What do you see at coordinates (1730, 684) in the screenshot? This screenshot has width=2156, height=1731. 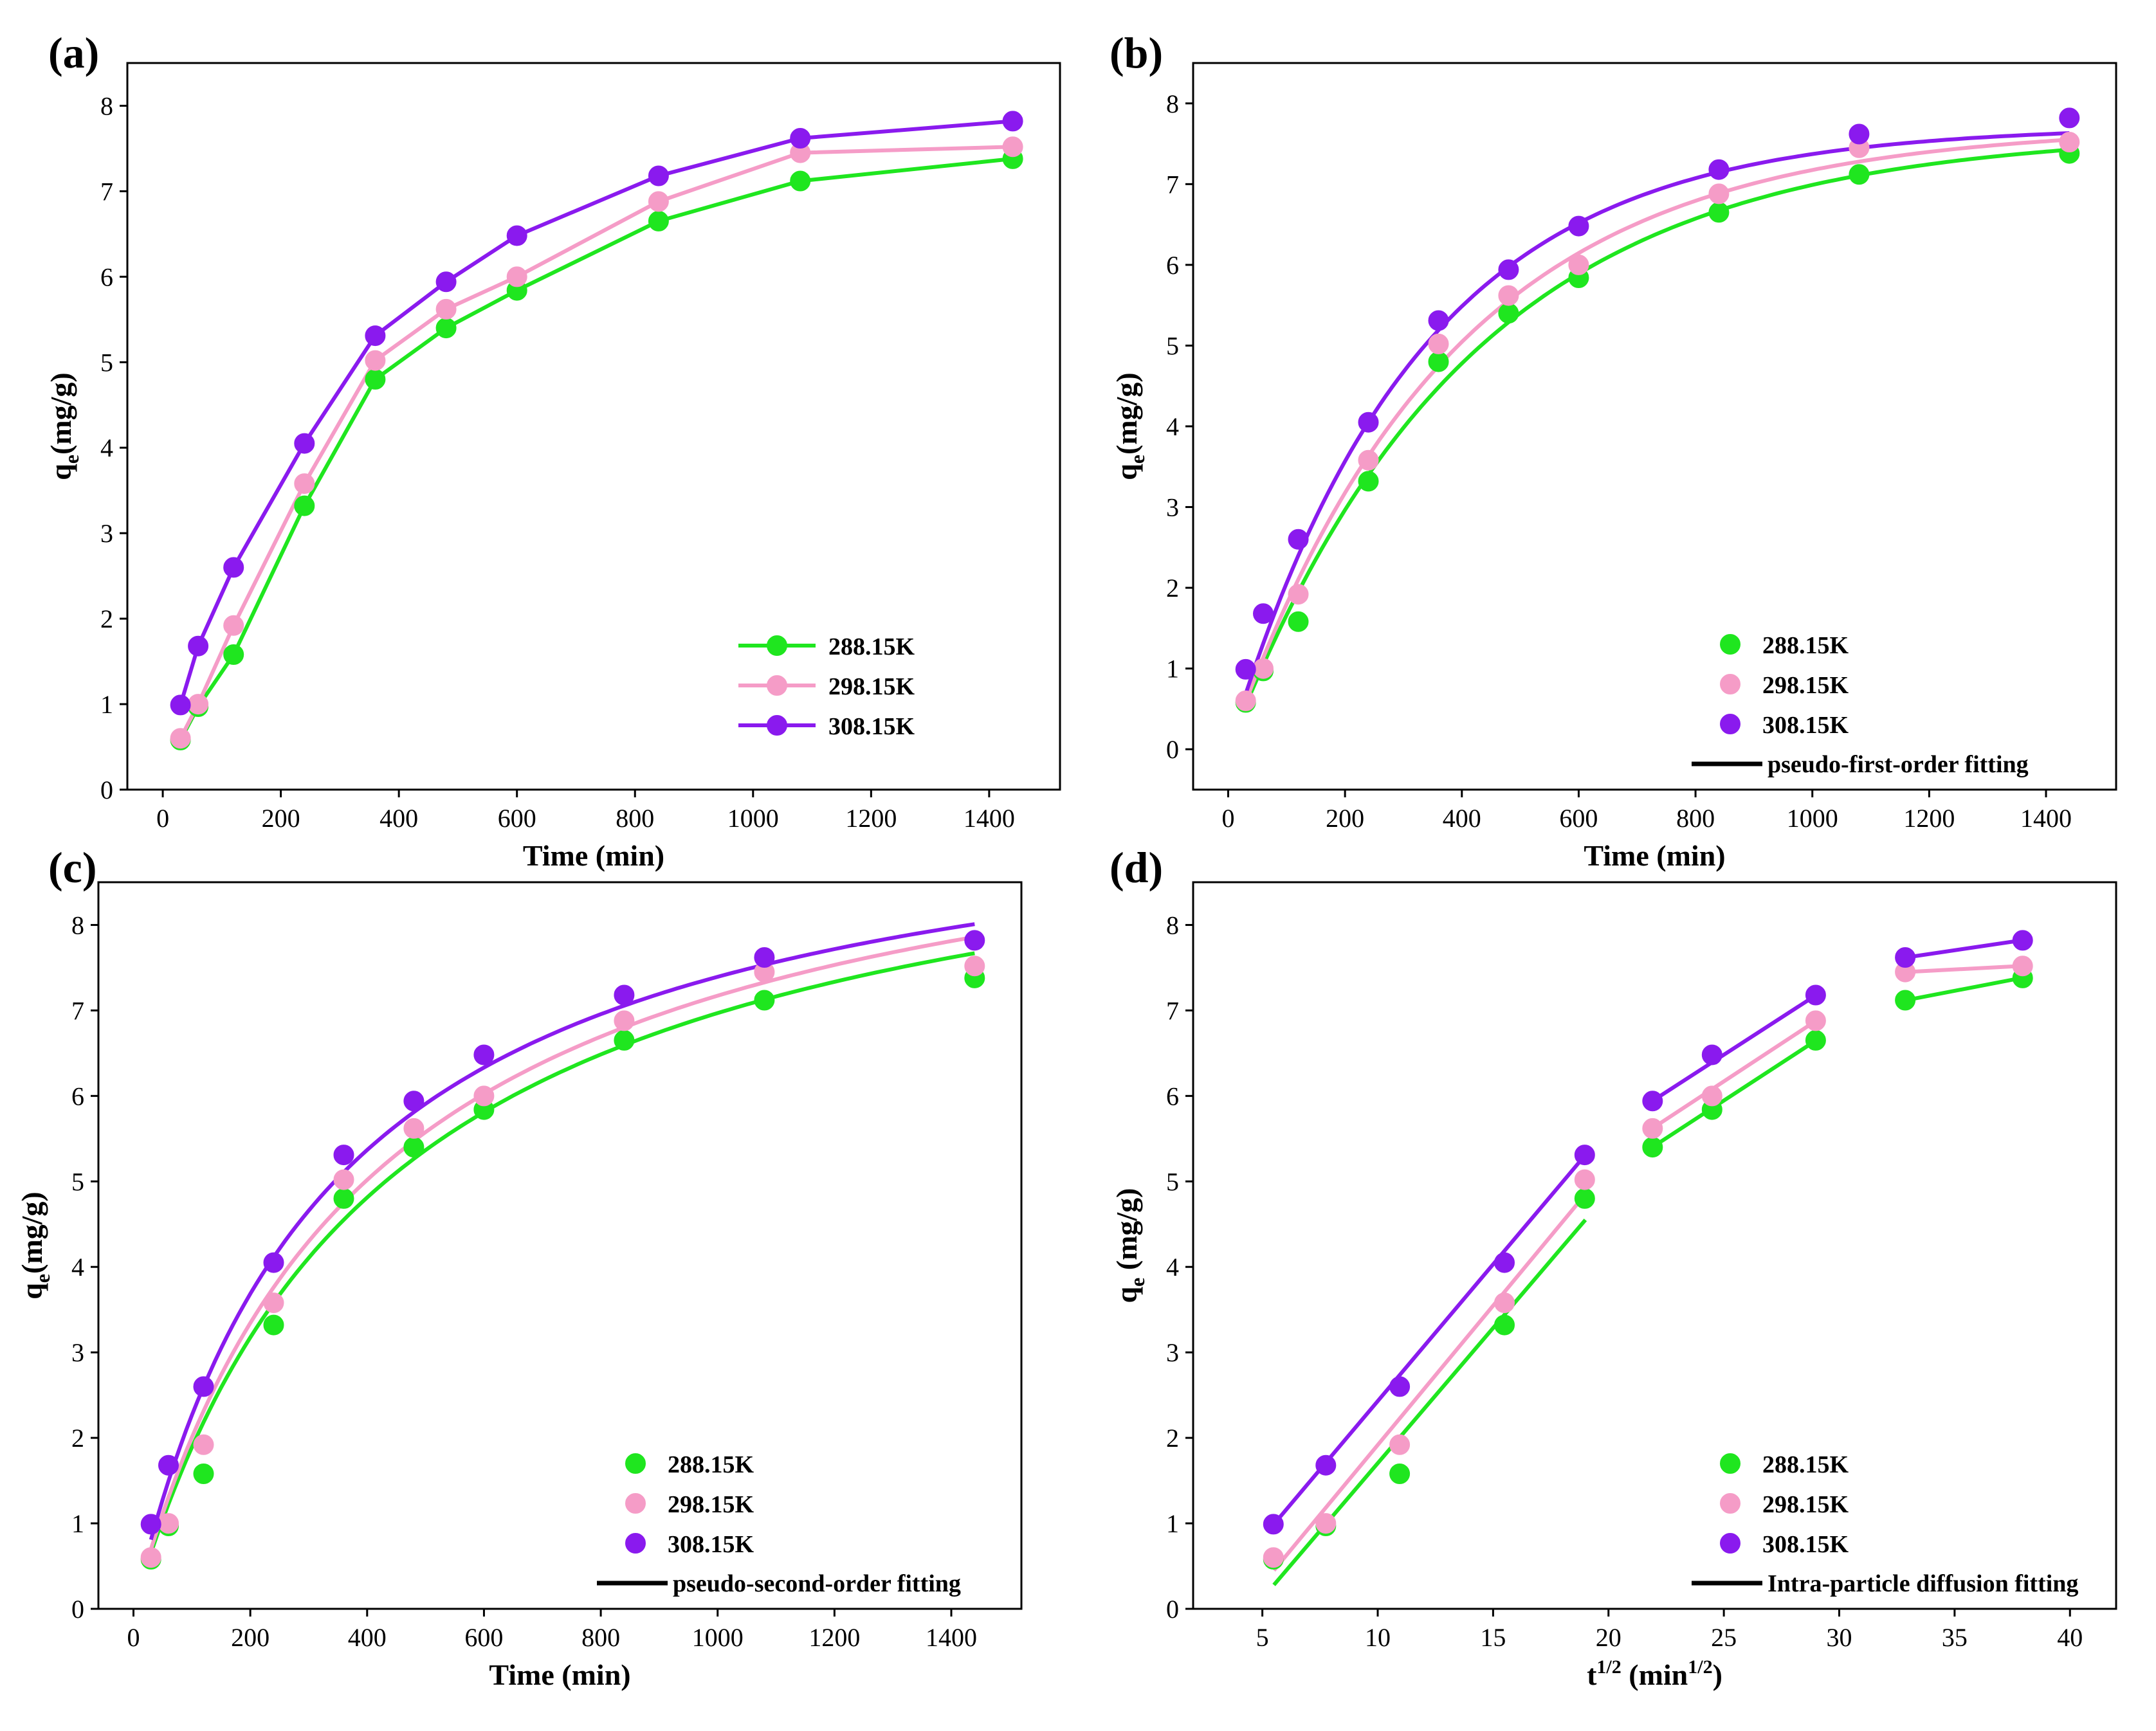 I see `legend-marker-298.15K` at bounding box center [1730, 684].